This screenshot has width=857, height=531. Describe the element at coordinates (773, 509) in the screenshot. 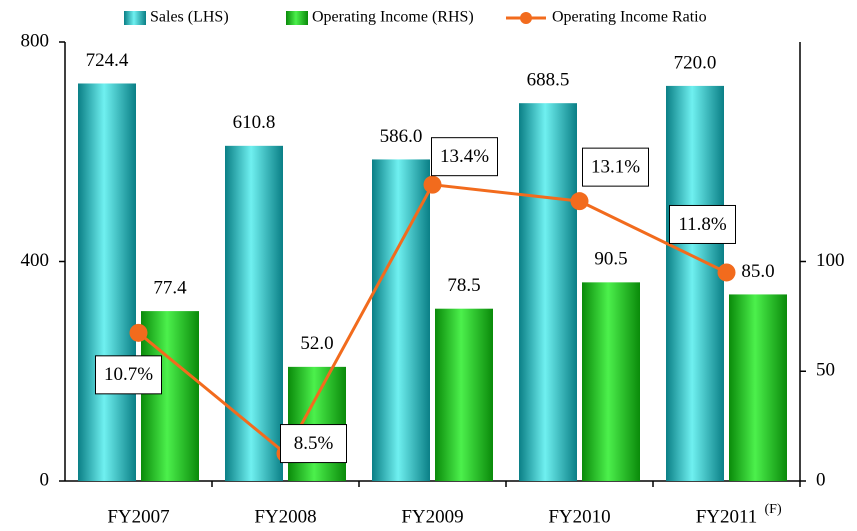

I see `x-annotation: (F)` at that location.